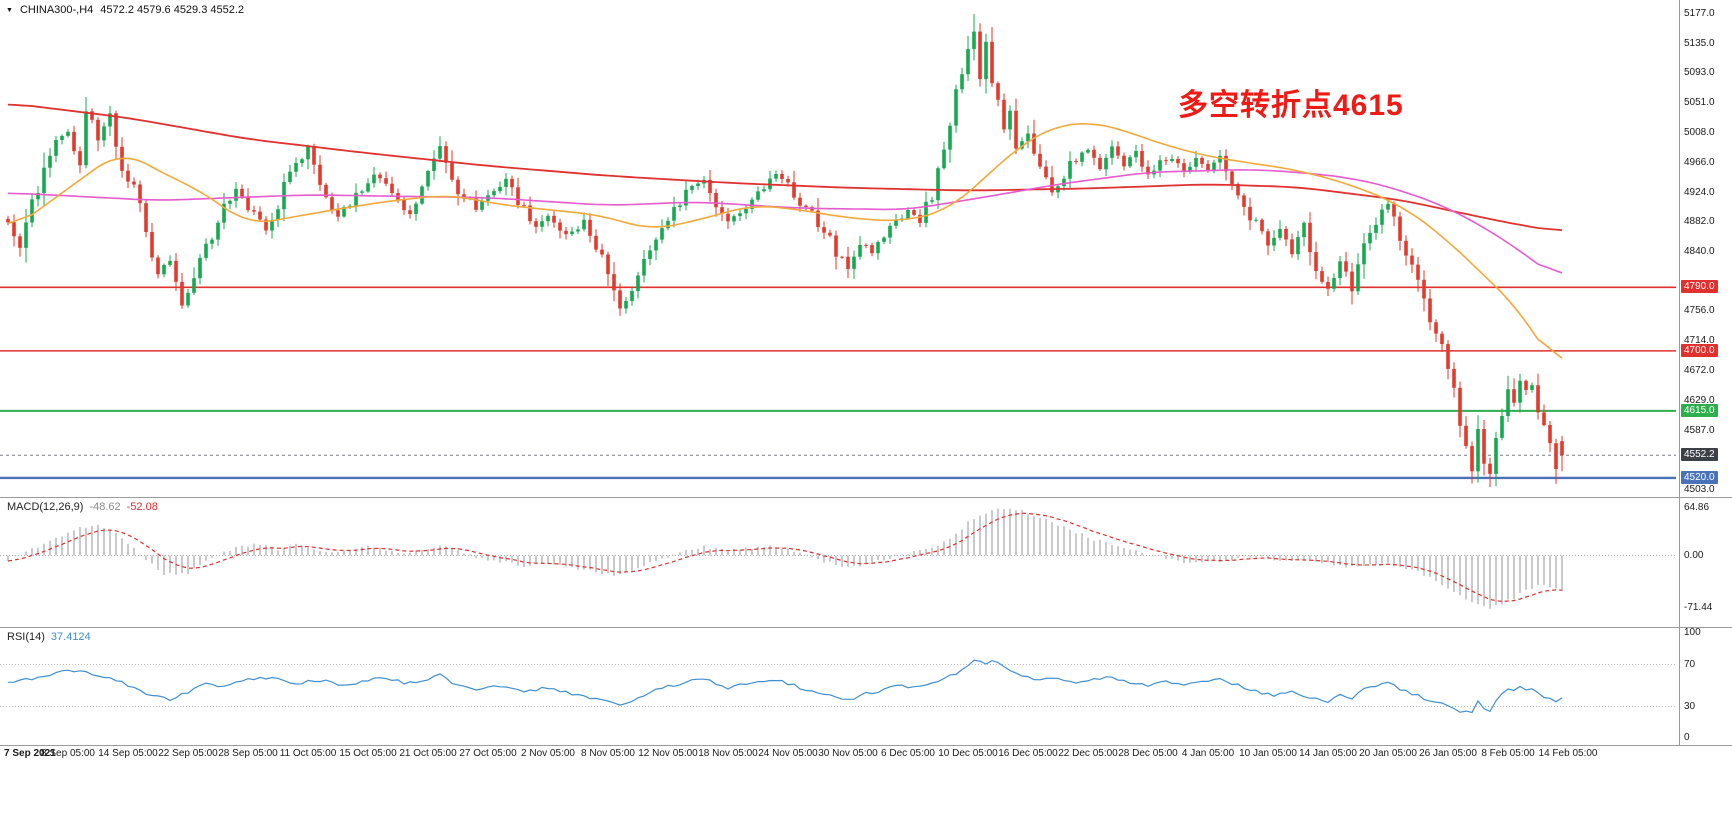 The height and width of the screenshot is (833, 1732). Describe the element at coordinates (1291, 105) in the screenshot. I see `annotation-text: 多空转折点4615` at that location.